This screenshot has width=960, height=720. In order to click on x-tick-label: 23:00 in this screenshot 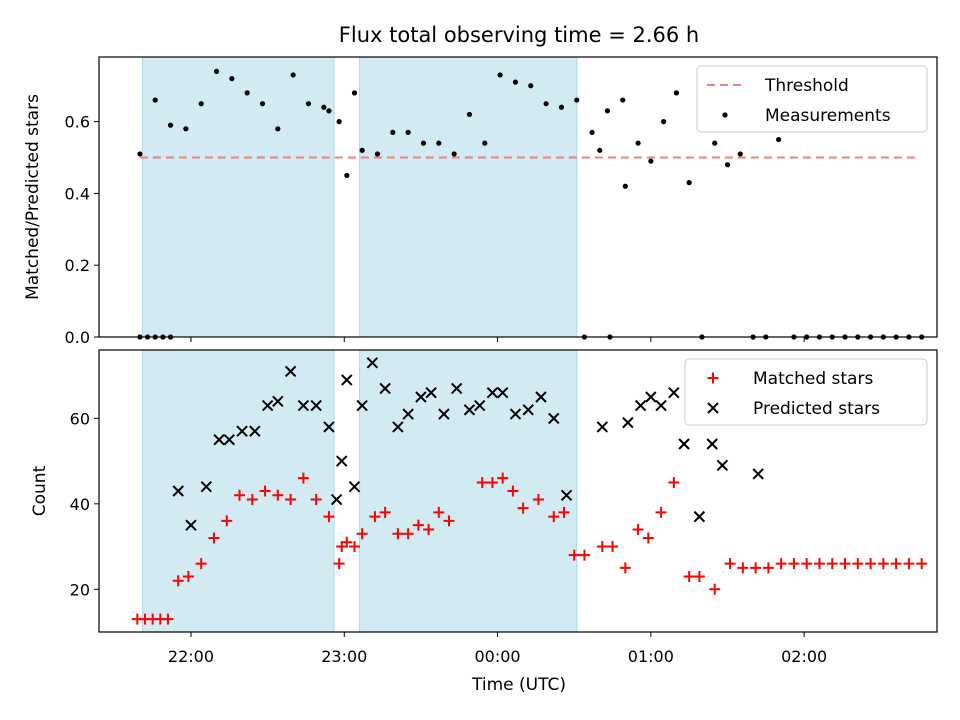, I will do `click(344, 656)`.